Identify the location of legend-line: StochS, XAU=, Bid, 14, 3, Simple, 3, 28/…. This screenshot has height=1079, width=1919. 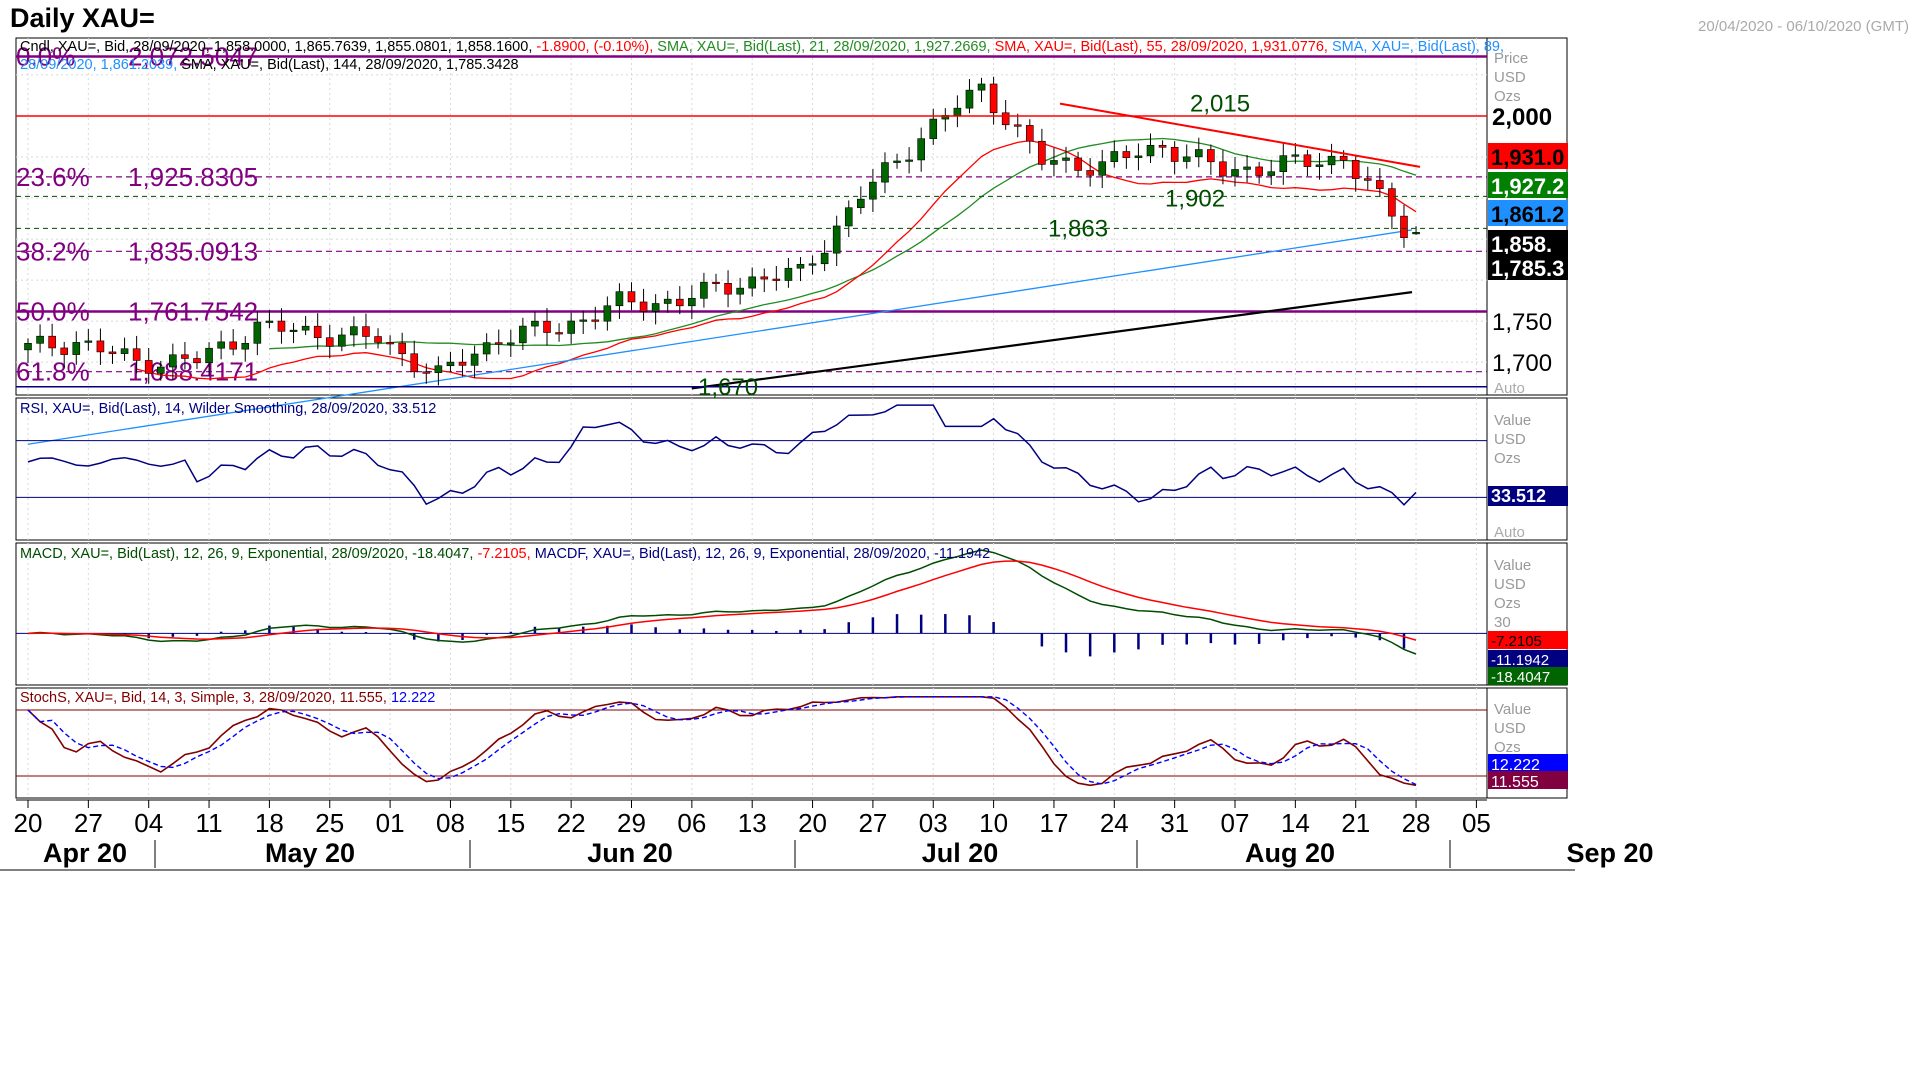
(227, 698).